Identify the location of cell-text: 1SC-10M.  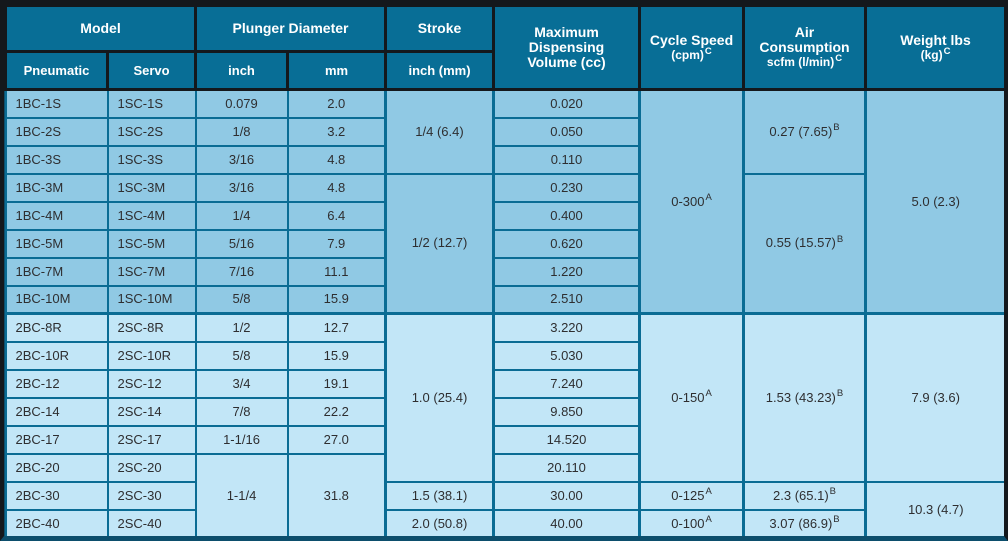
(145, 299).